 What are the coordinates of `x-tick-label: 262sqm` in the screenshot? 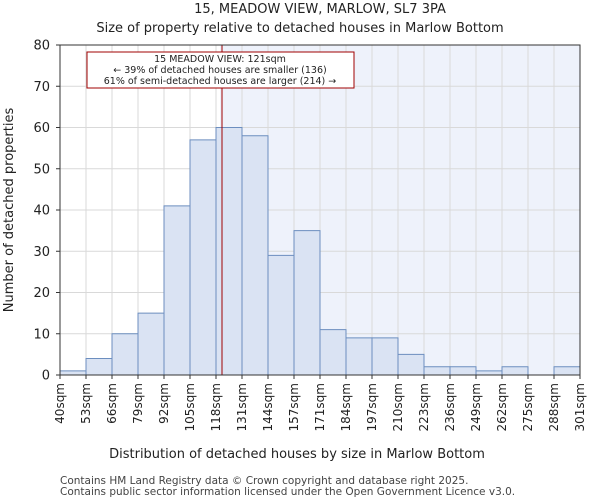 It's located at (502, 407).